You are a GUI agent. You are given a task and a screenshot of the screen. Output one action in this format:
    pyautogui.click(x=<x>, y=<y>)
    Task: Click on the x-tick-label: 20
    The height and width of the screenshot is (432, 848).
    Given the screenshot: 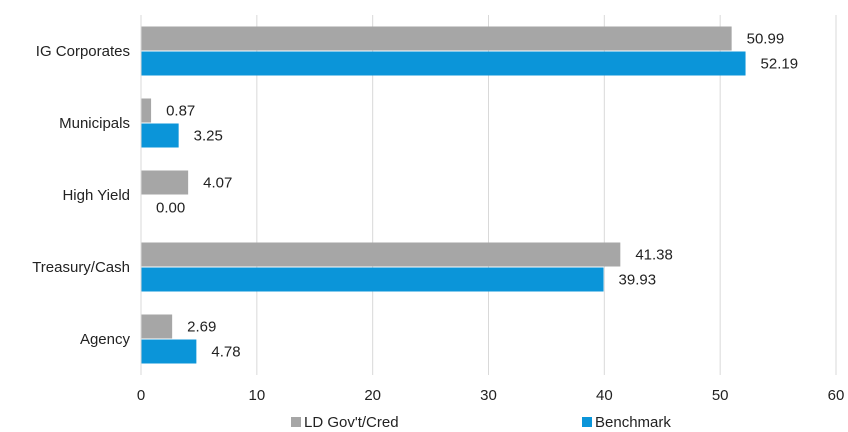 What is the action you would take?
    pyautogui.click(x=372, y=395)
    